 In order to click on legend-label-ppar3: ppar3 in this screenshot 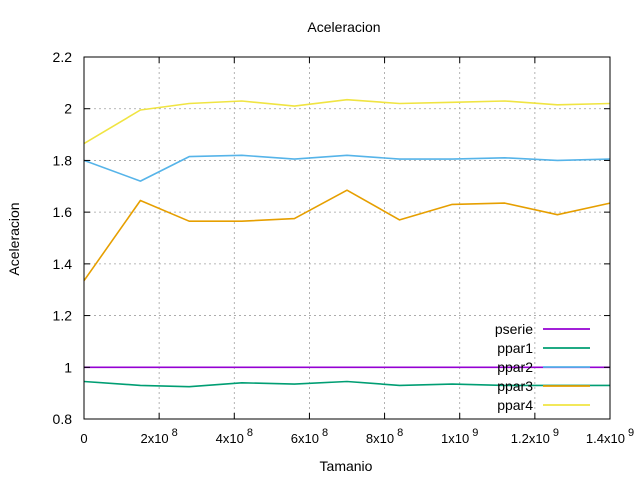, I will do `click(515, 386)`.